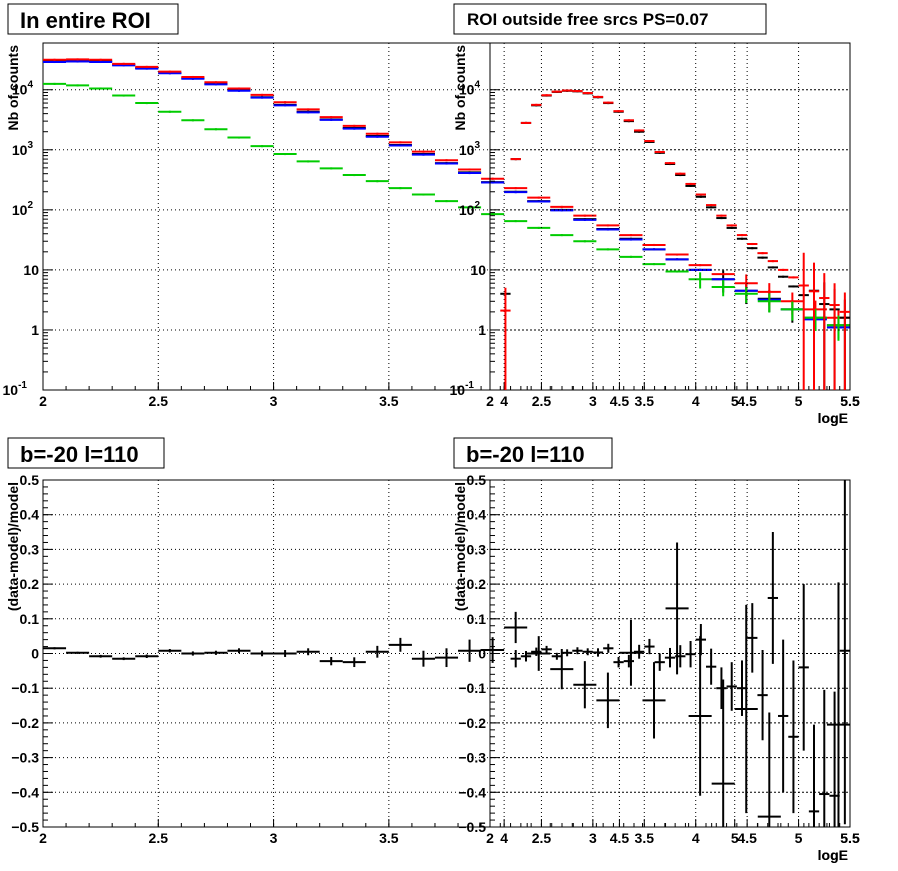 The height and width of the screenshot is (871, 898). I want to click on y-tick-label: 10, so click(478, 270).